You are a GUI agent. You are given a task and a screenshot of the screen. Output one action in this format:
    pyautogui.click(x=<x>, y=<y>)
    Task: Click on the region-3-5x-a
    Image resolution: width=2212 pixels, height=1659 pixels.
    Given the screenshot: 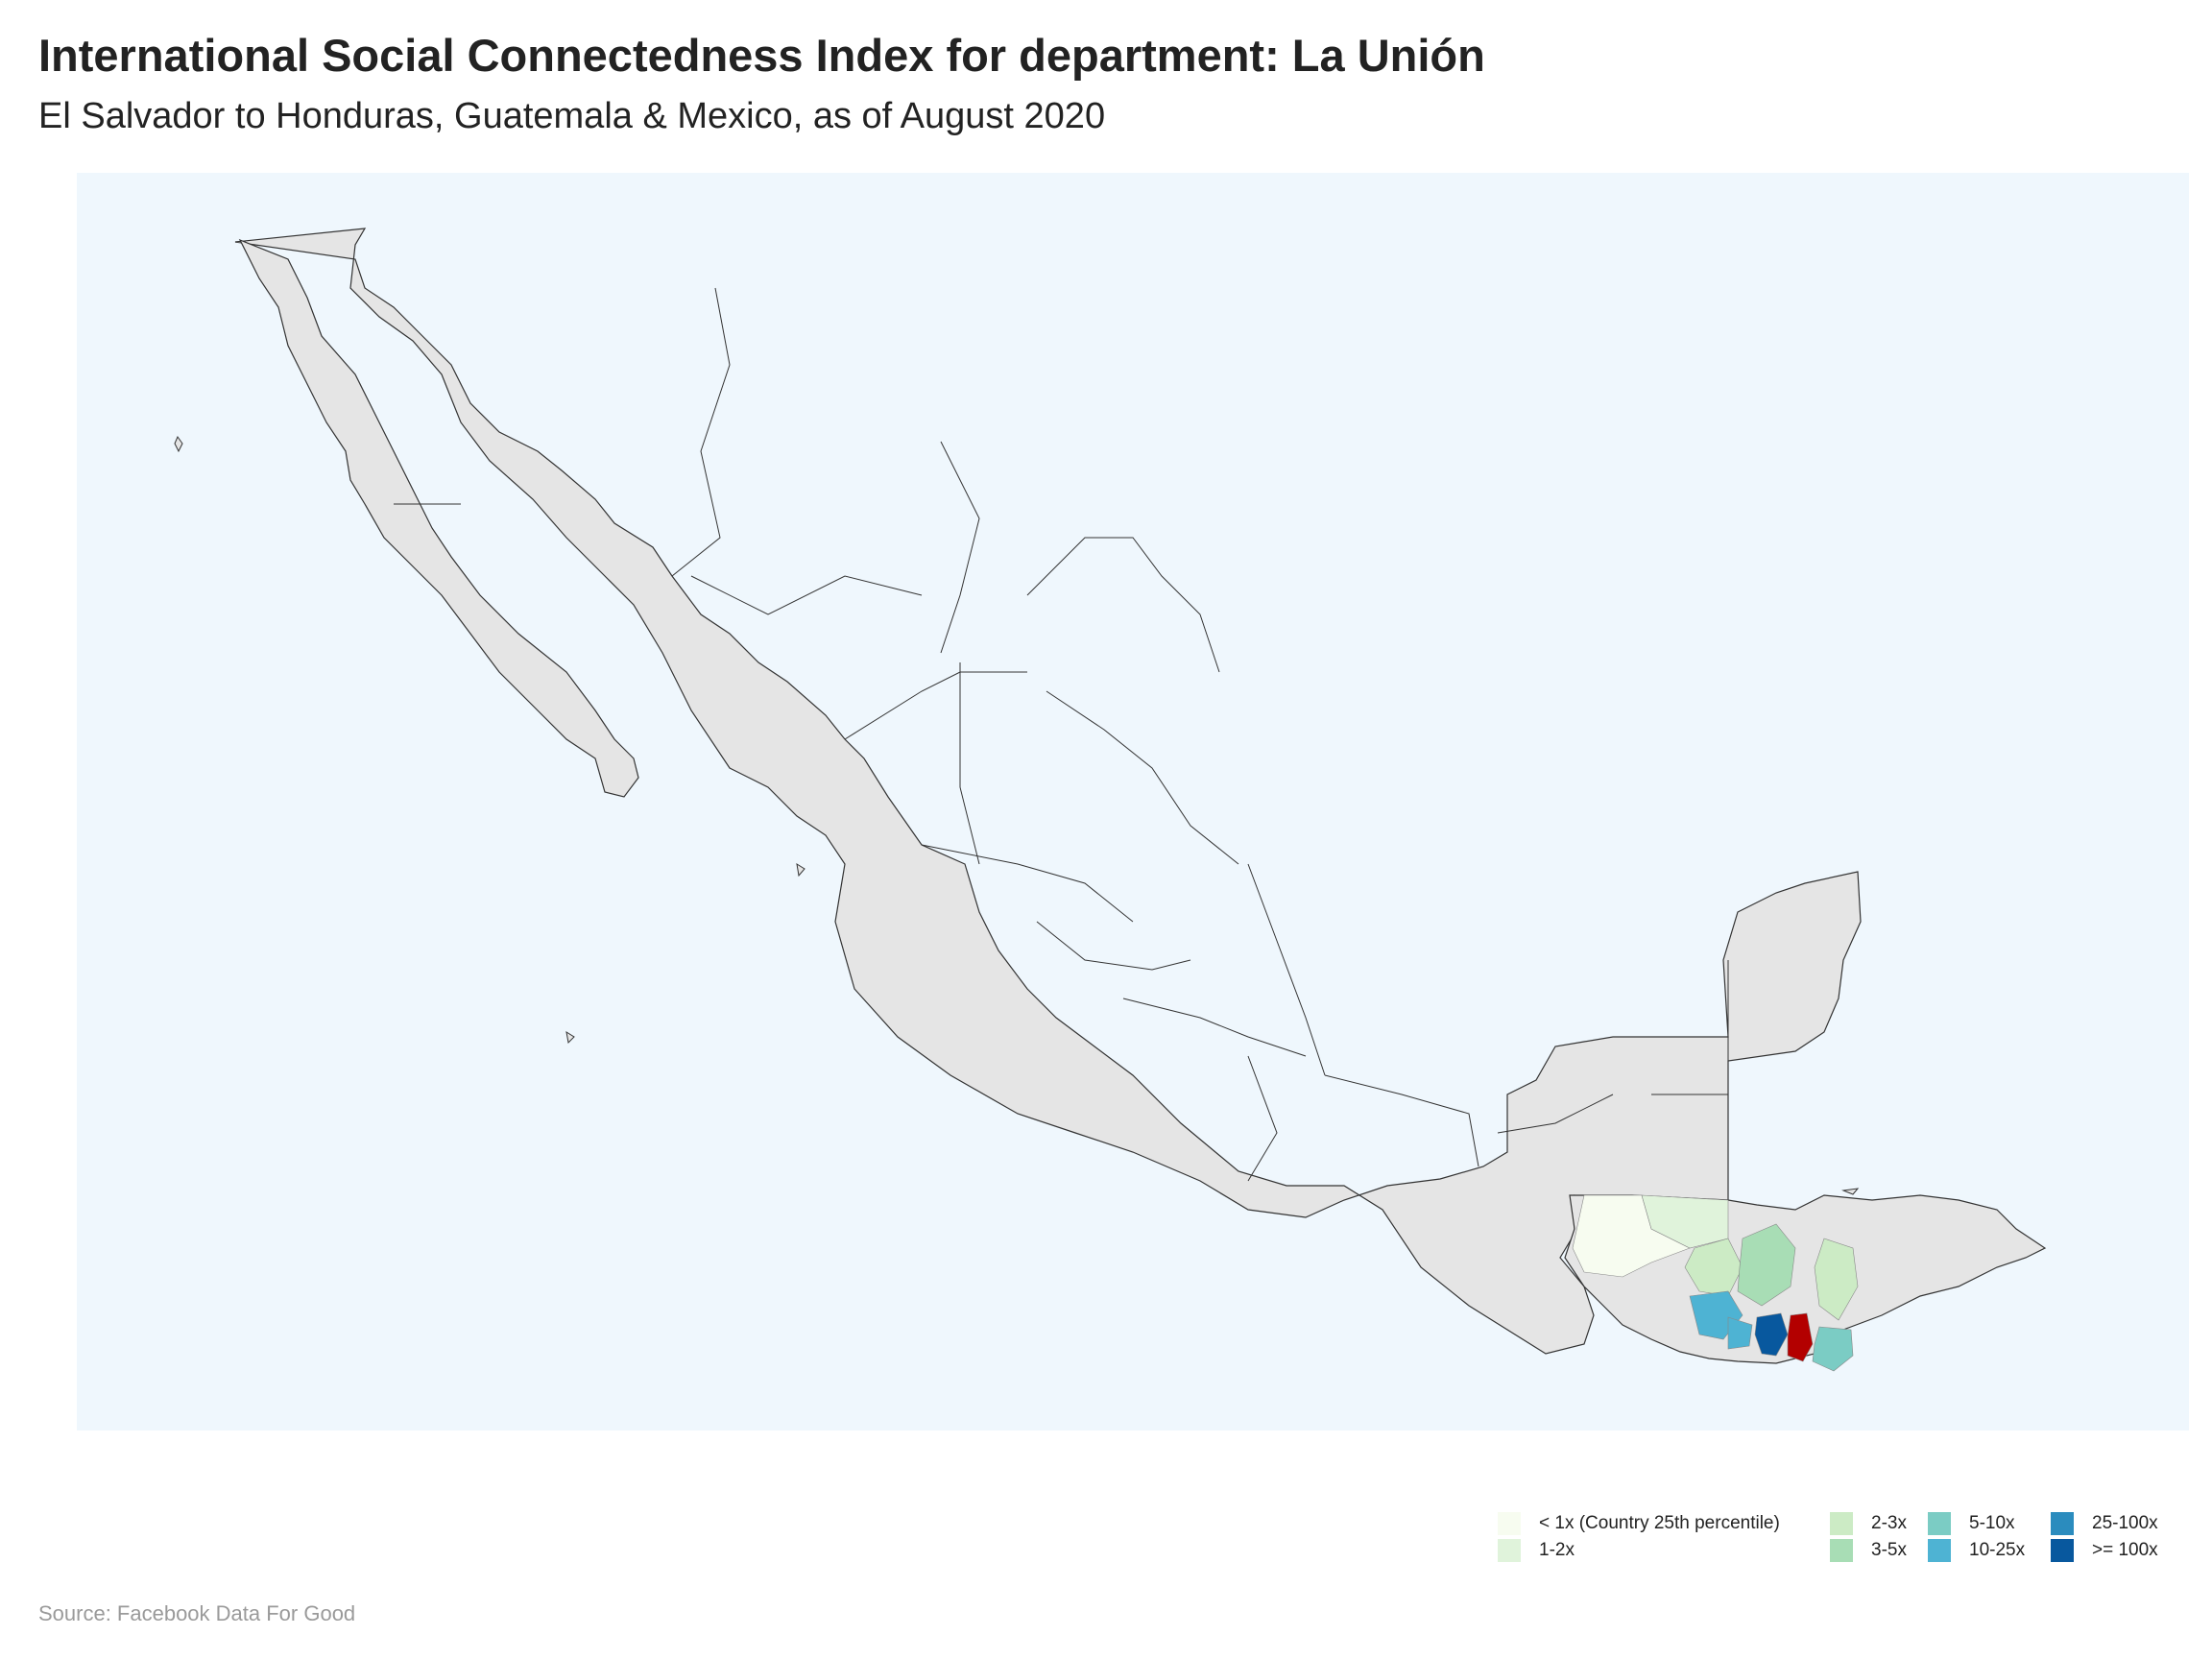 What is the action you would take?
    pyautogui.click(x=1766, y=1265)
    